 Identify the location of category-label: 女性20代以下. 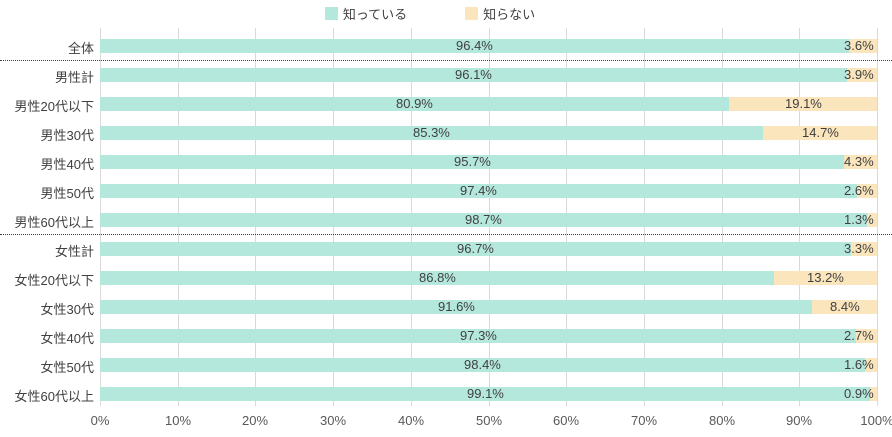
(54, 280).